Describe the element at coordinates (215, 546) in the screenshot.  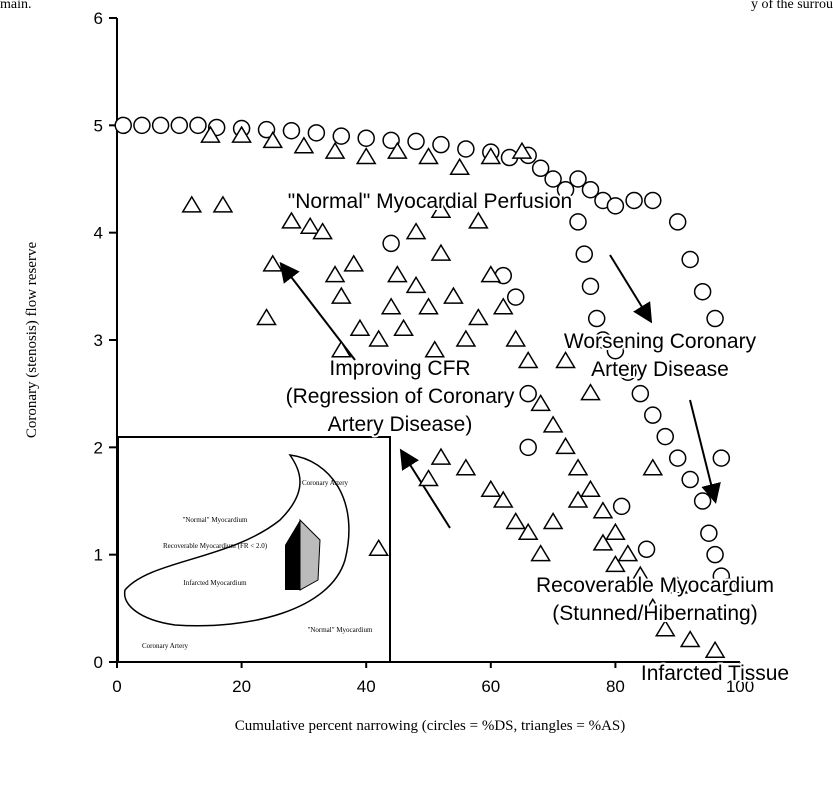
I see `inset-label: Recoverable Myocardium (FR < 2.0)` at that location.